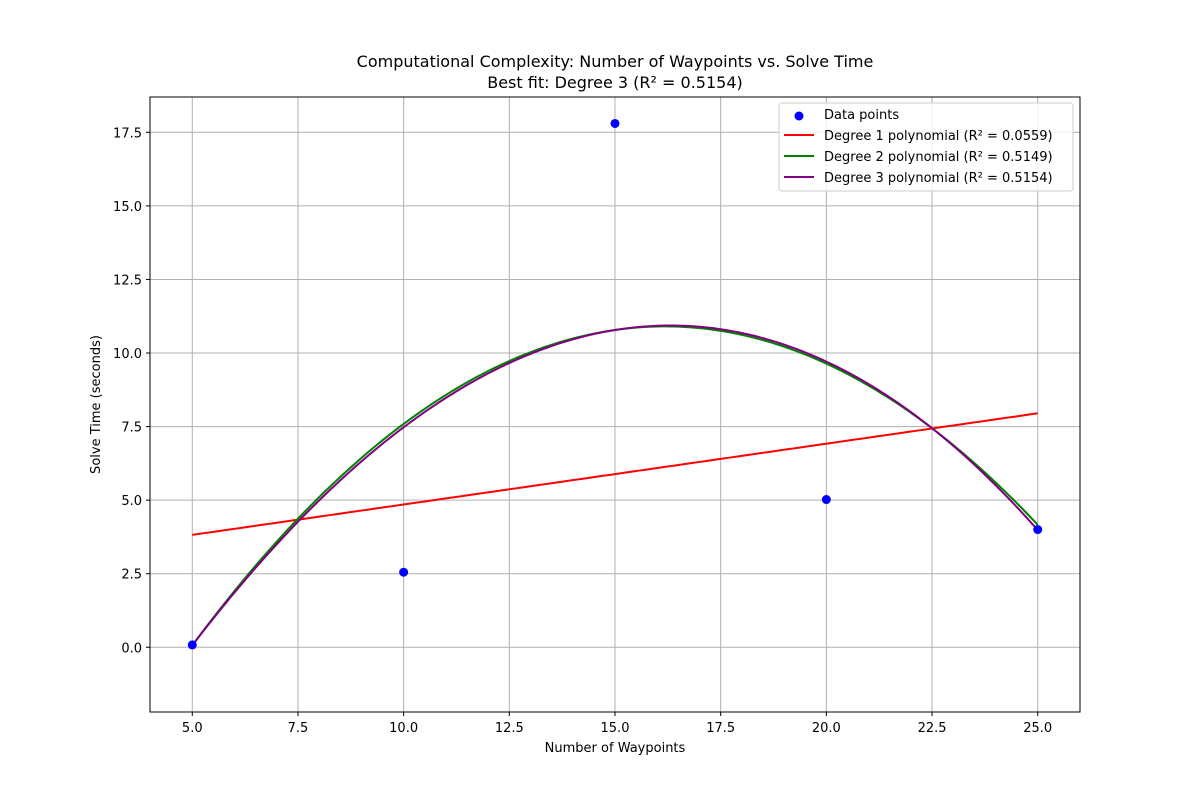 Image resolution: width=1200 pixels, height=800 pixels. I want to click on y-tick-label: 12.5, so click(127, 280).